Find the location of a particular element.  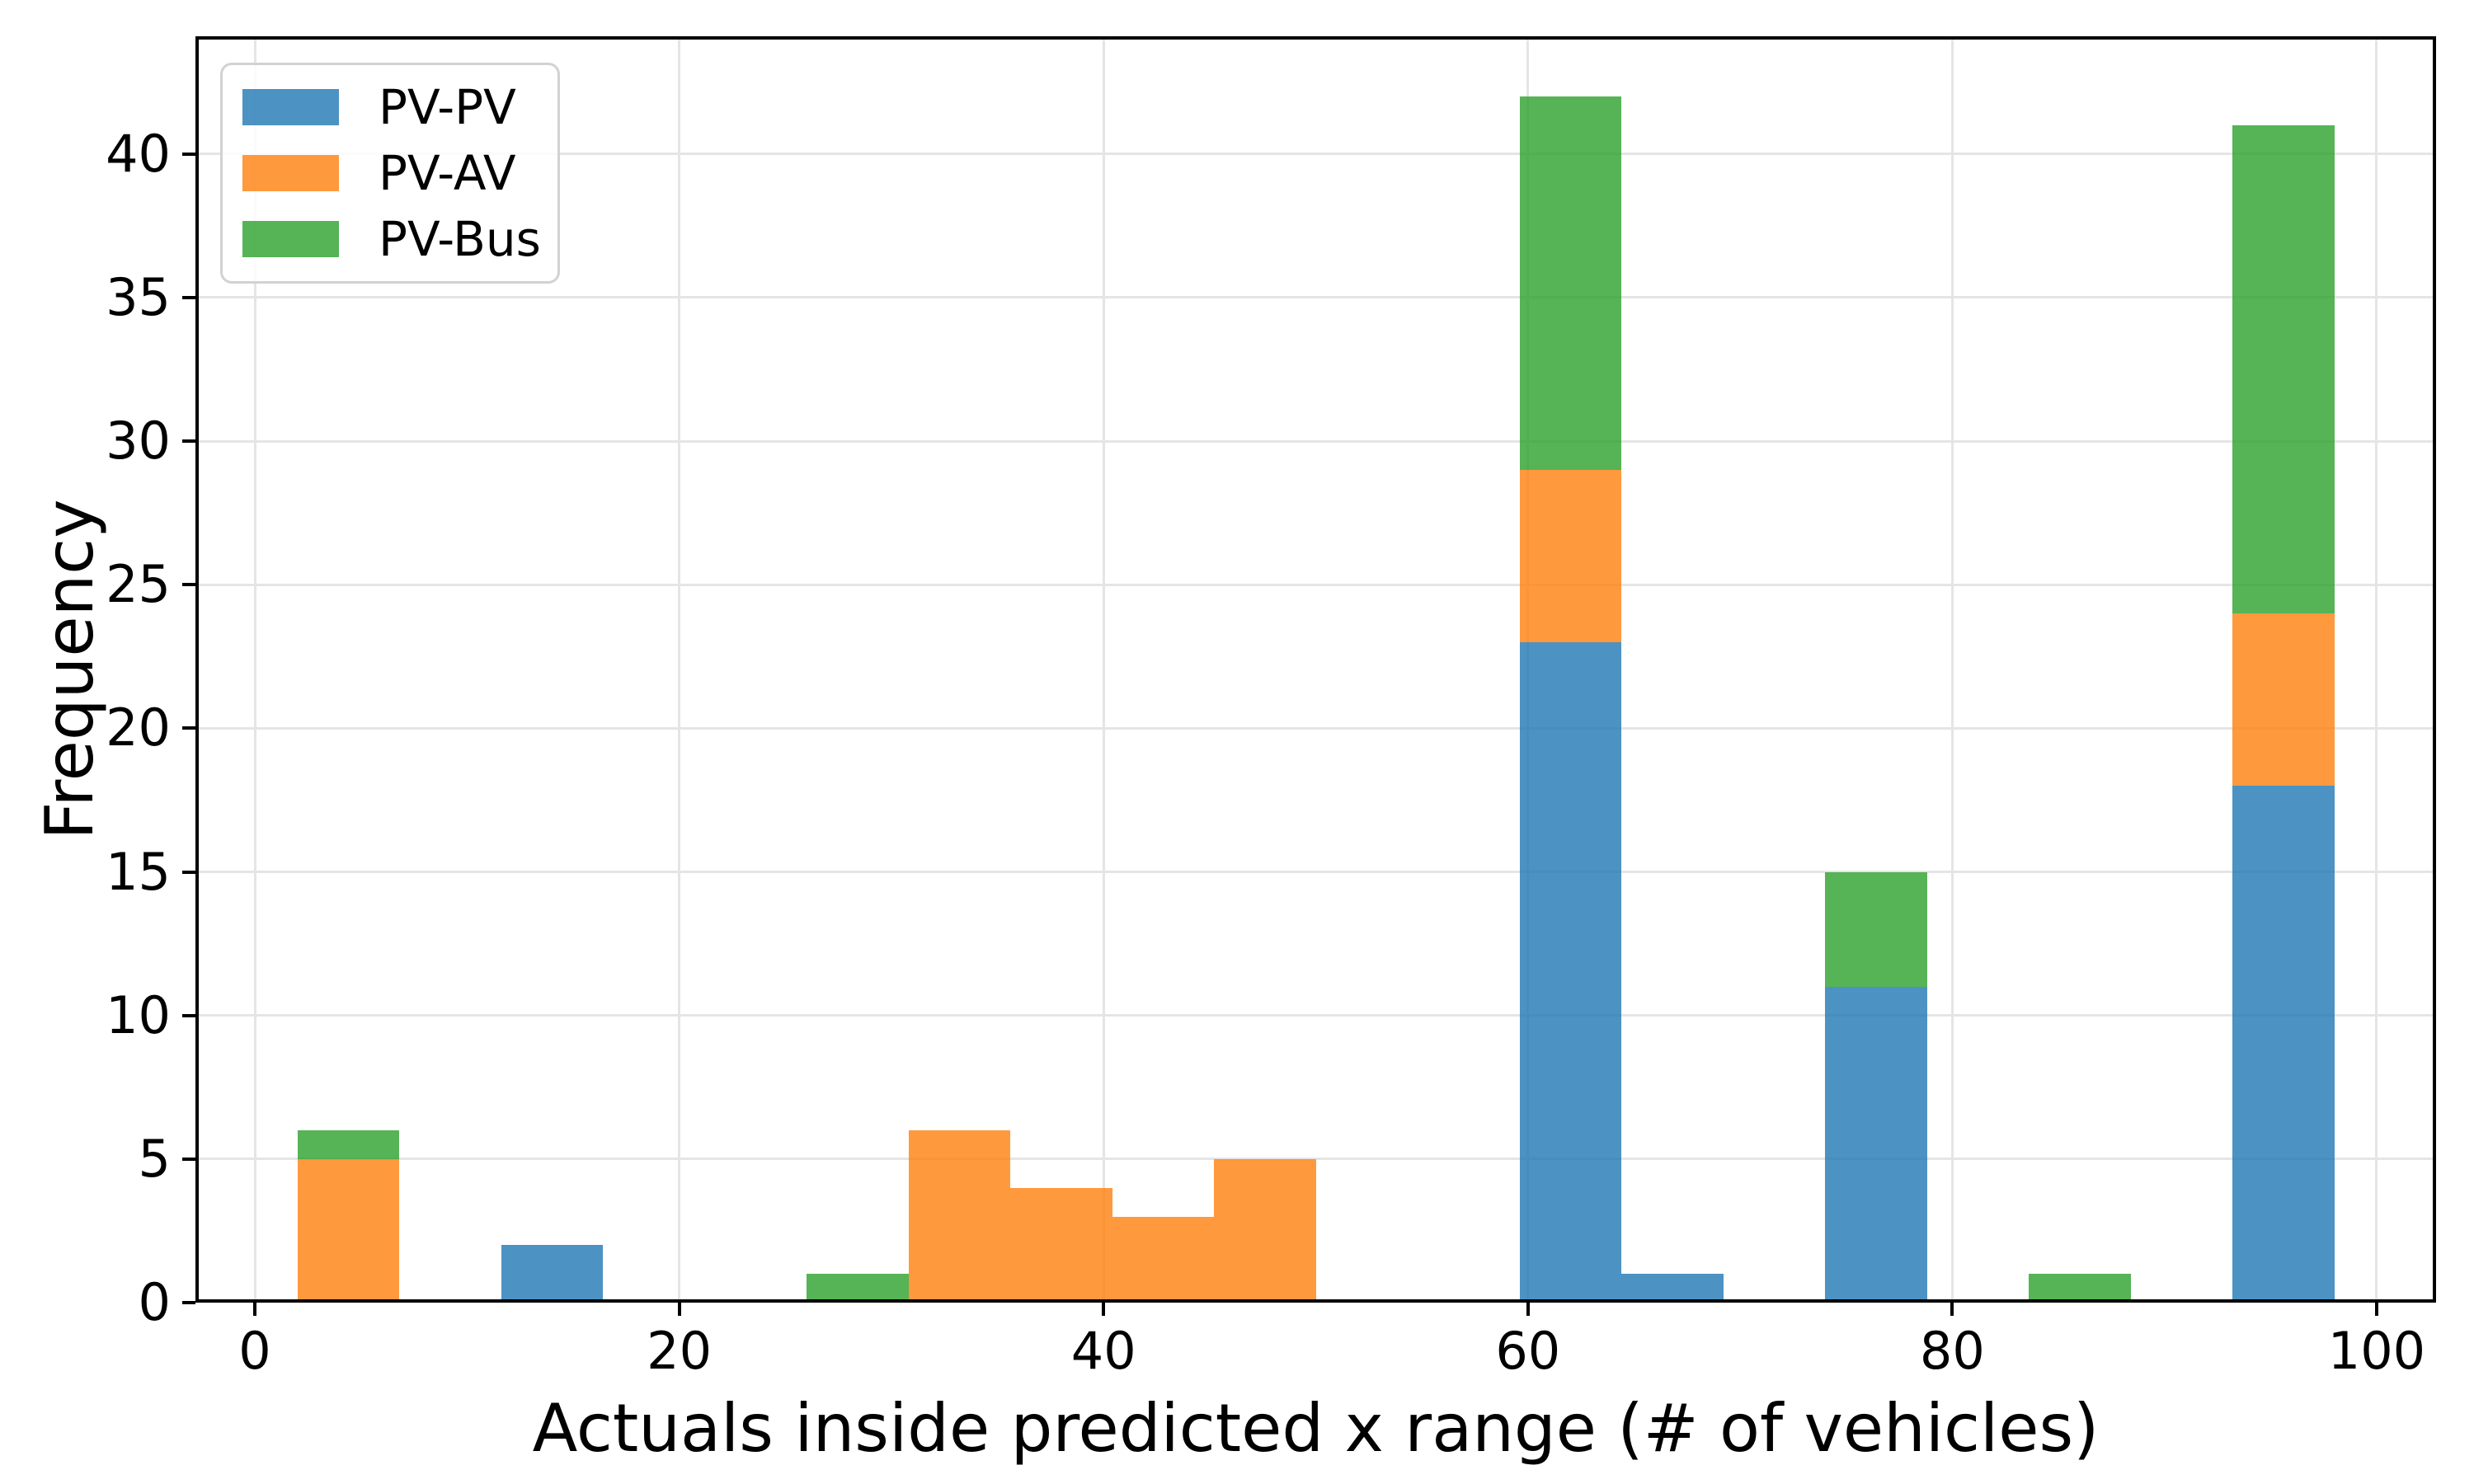

bar-segment-pv-pv-bin15 is located at coordinates (1876, 1144).